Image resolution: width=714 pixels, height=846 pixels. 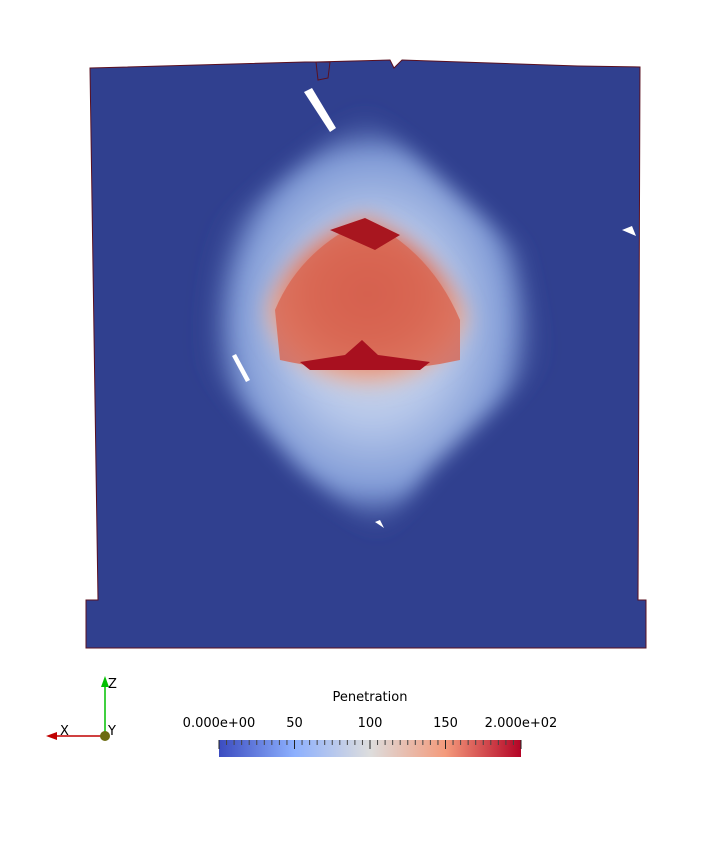 I want to click on axes-triad: Z X Y, so click(x=81, y=708).